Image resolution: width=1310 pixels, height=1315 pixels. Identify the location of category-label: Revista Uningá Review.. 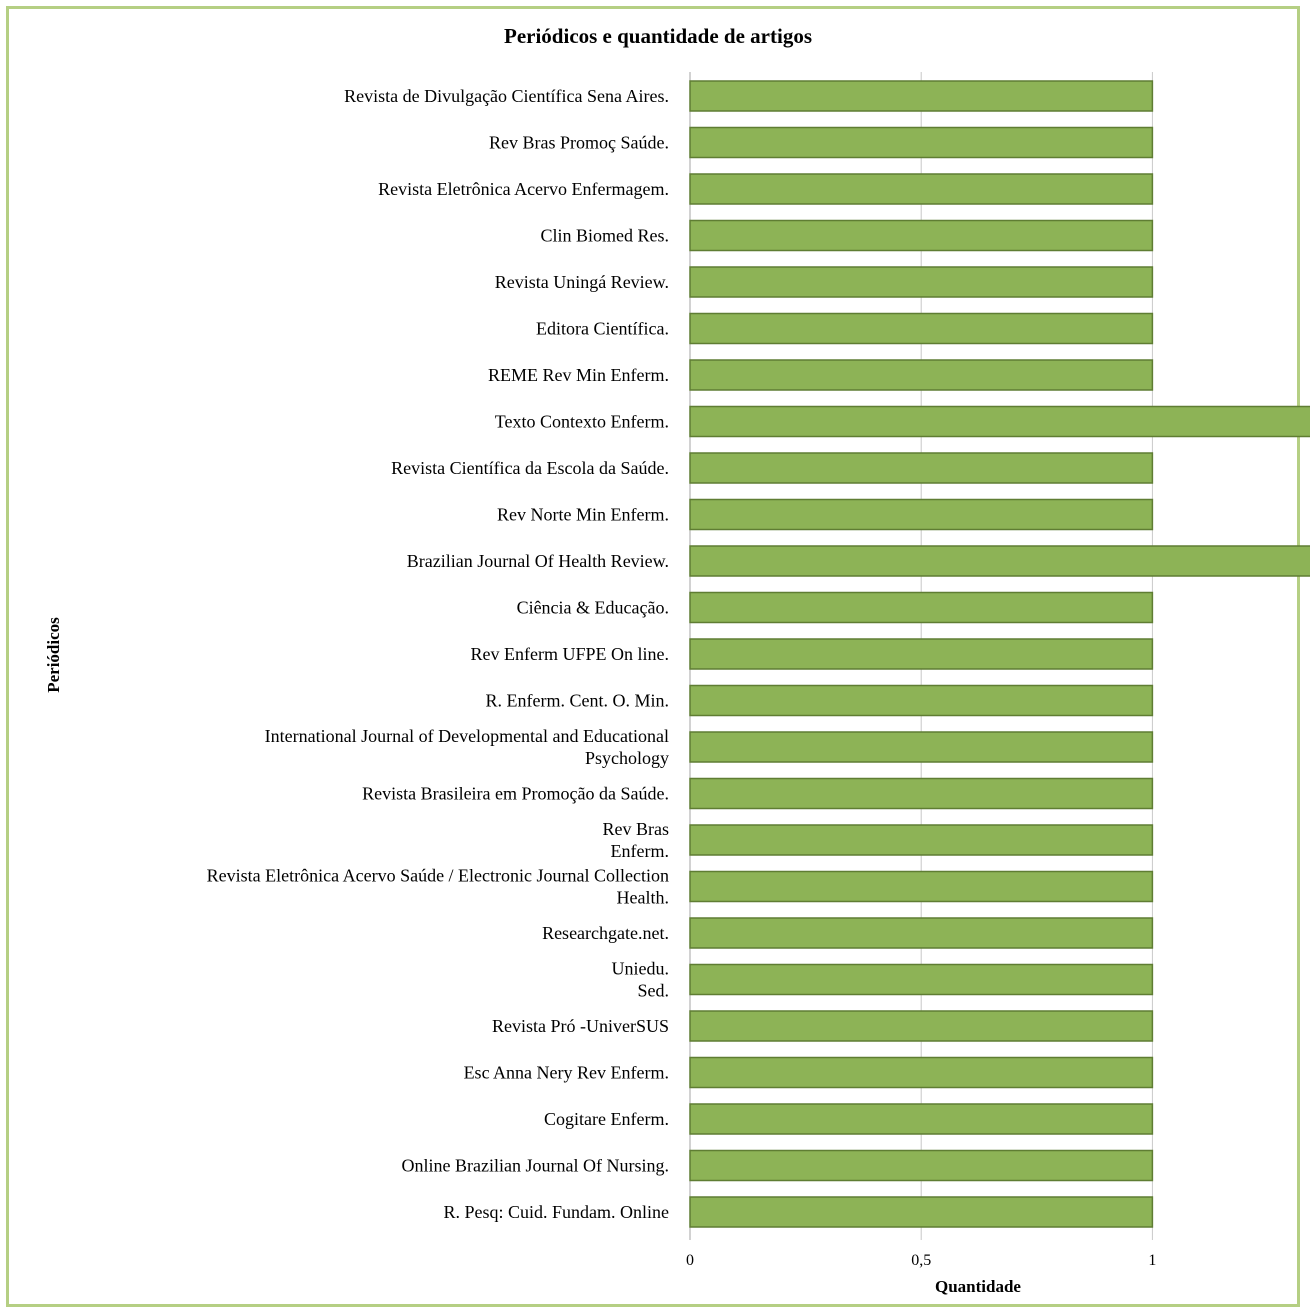
(582, 282).